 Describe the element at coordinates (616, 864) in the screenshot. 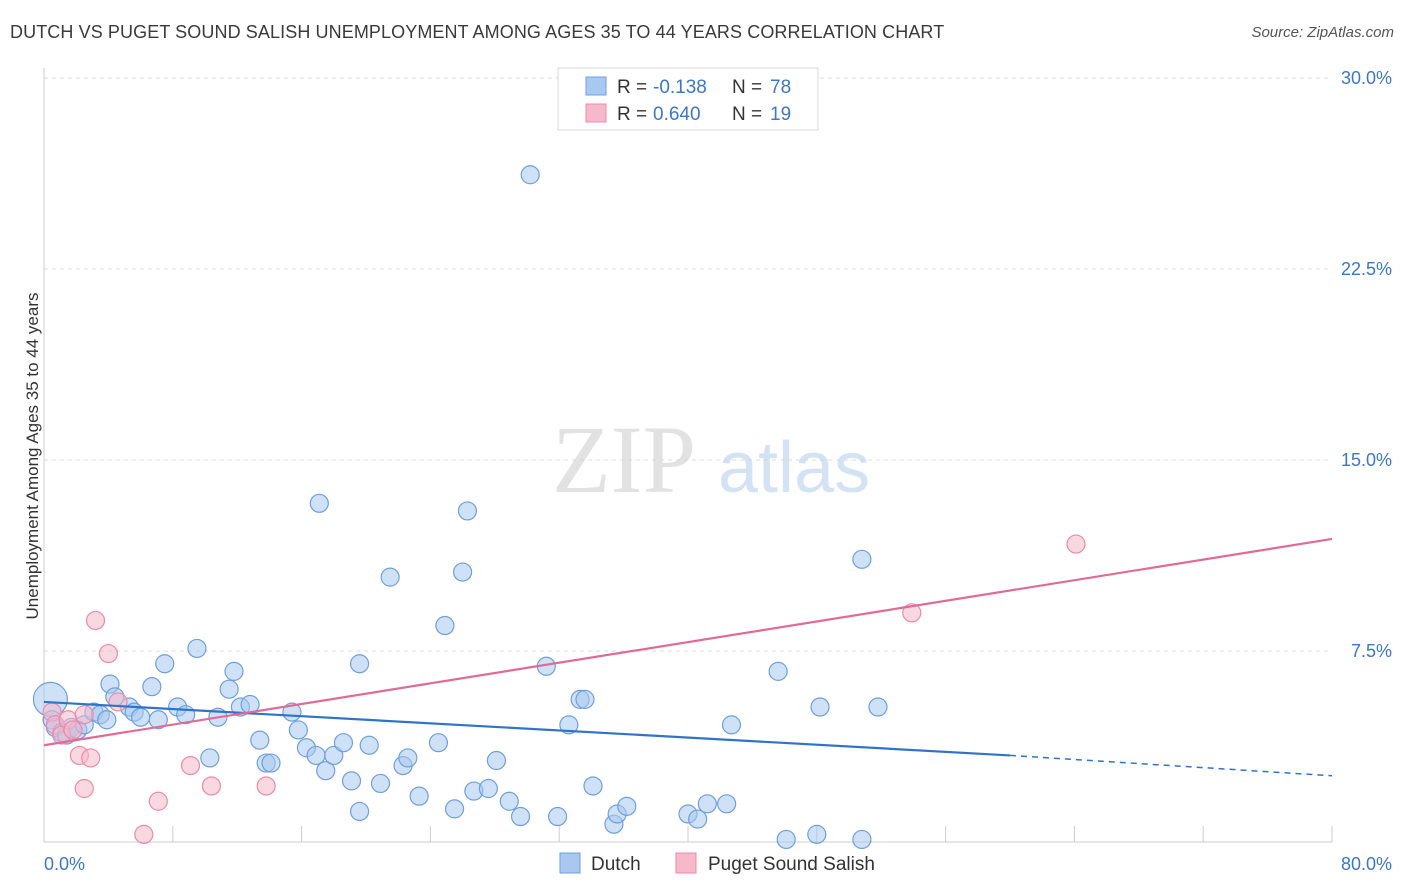

I see `bottom-legend-label-dutch: Dutch` at that location.